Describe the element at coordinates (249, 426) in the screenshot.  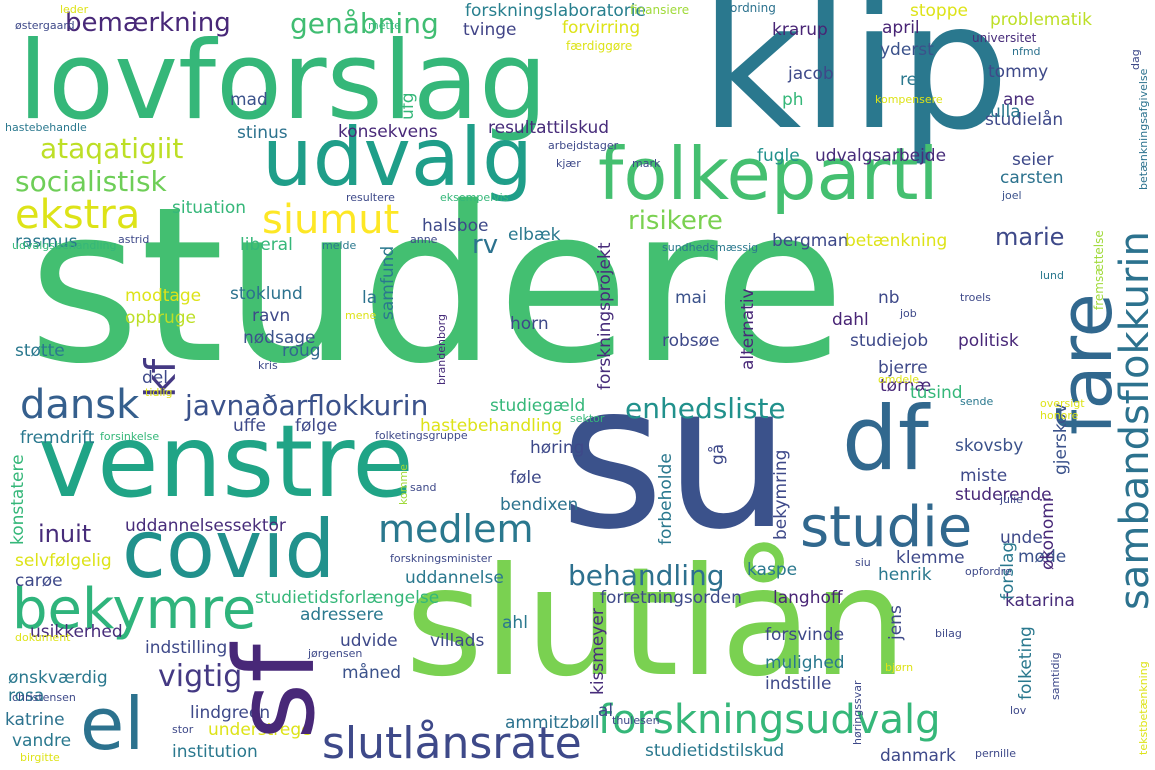
I see `word: uffe` at that location.